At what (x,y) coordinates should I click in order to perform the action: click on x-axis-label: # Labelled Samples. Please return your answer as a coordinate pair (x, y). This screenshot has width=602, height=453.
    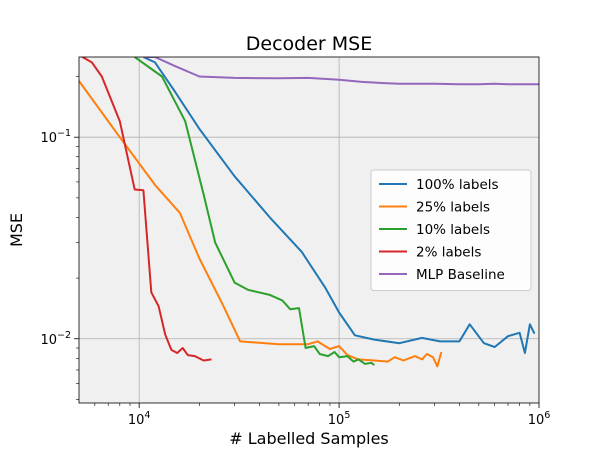
    Looking at the image, I should click on (309, 438).